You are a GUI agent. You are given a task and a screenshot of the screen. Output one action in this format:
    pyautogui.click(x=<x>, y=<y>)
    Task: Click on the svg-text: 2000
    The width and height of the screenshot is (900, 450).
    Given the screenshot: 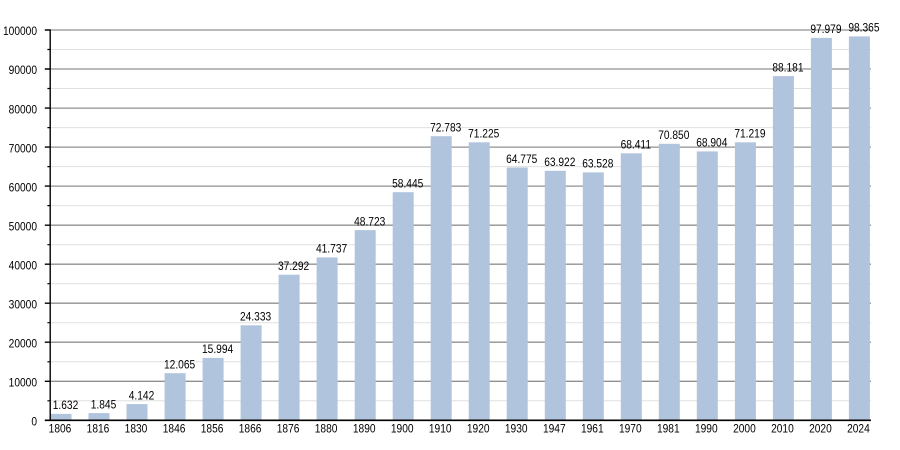 What is the action you would take?
    pyautogui.click(x=744, y=429)
    